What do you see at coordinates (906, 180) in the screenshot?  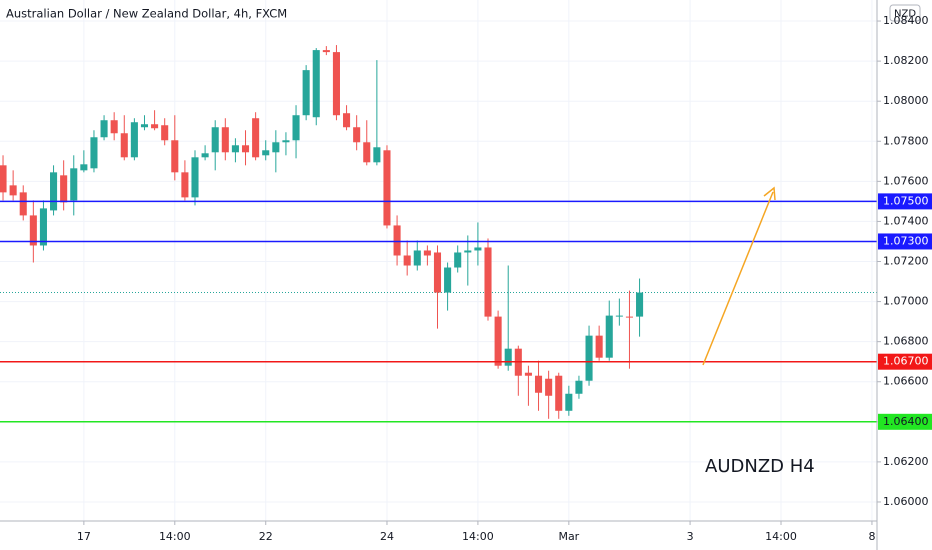 I see `y-tick-label: 1.07600` at bounding box center [906, 180].